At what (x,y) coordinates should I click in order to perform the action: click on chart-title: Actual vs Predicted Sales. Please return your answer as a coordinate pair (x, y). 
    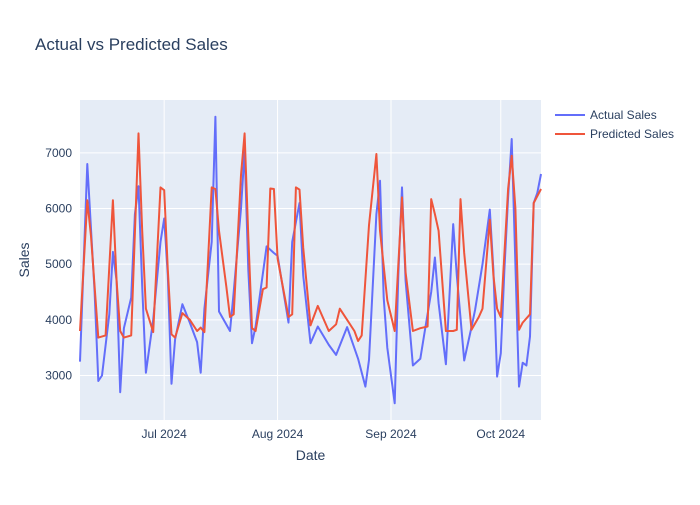
    Looking at the image, I should click on (131, 44).